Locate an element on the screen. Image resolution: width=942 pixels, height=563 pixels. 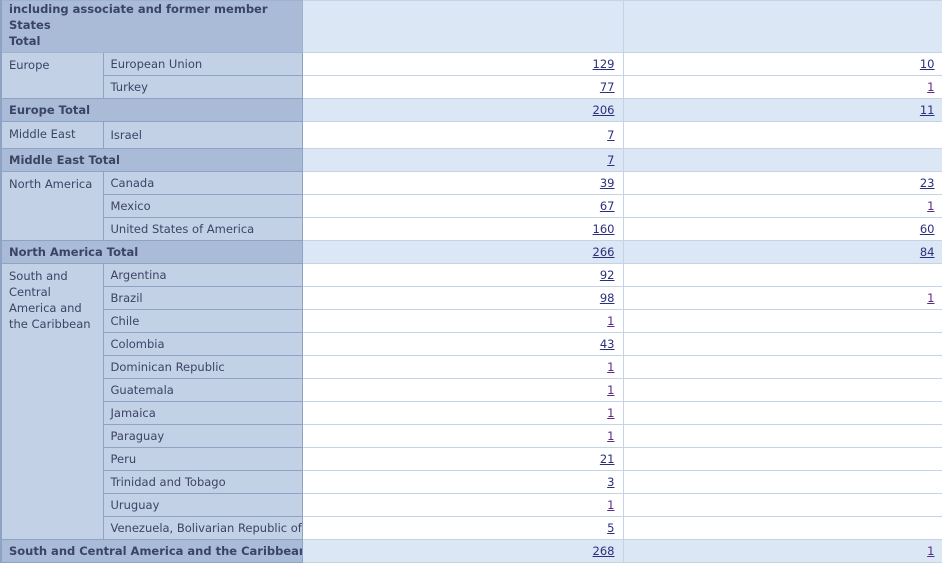
table-row: Middle East Israel 7 is located at coordinates (471, 135).